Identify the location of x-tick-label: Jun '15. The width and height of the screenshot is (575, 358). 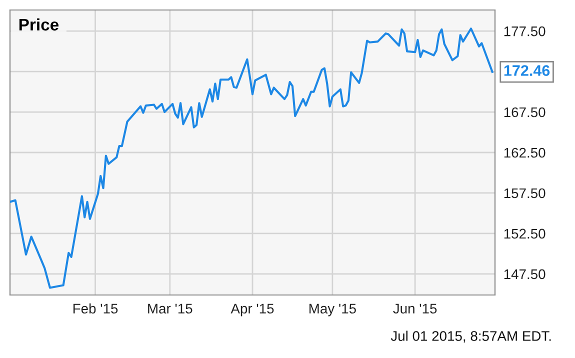
(415, 309).